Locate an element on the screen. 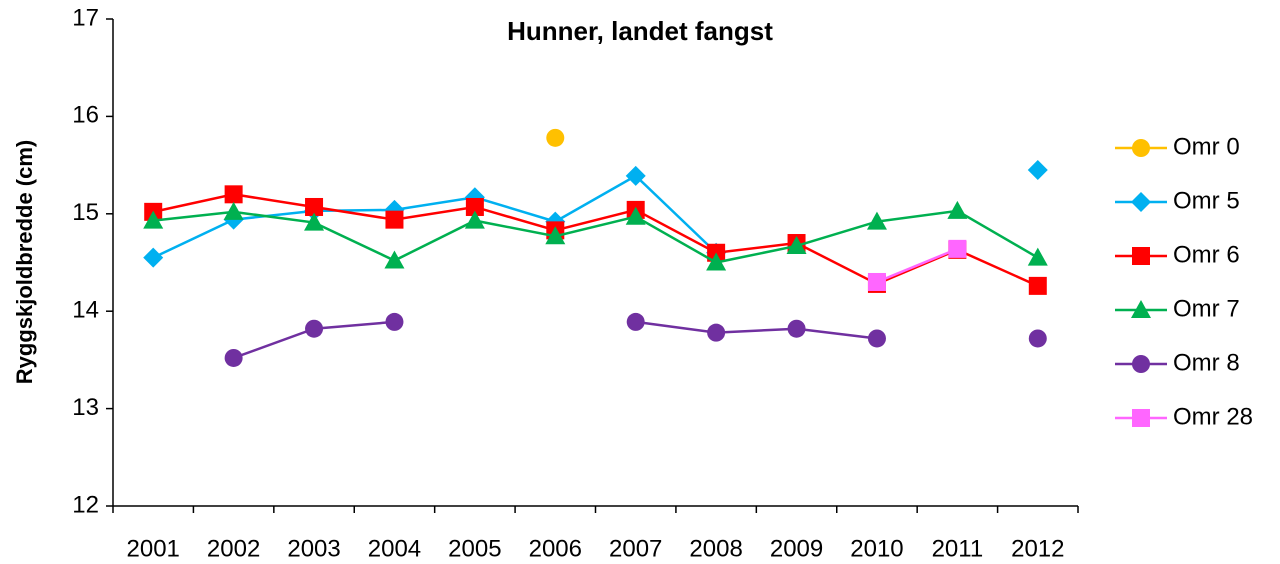 This screenshot has height=564, width=1280. legend-label: Omr 0 is located at coordinates (1206, 146).